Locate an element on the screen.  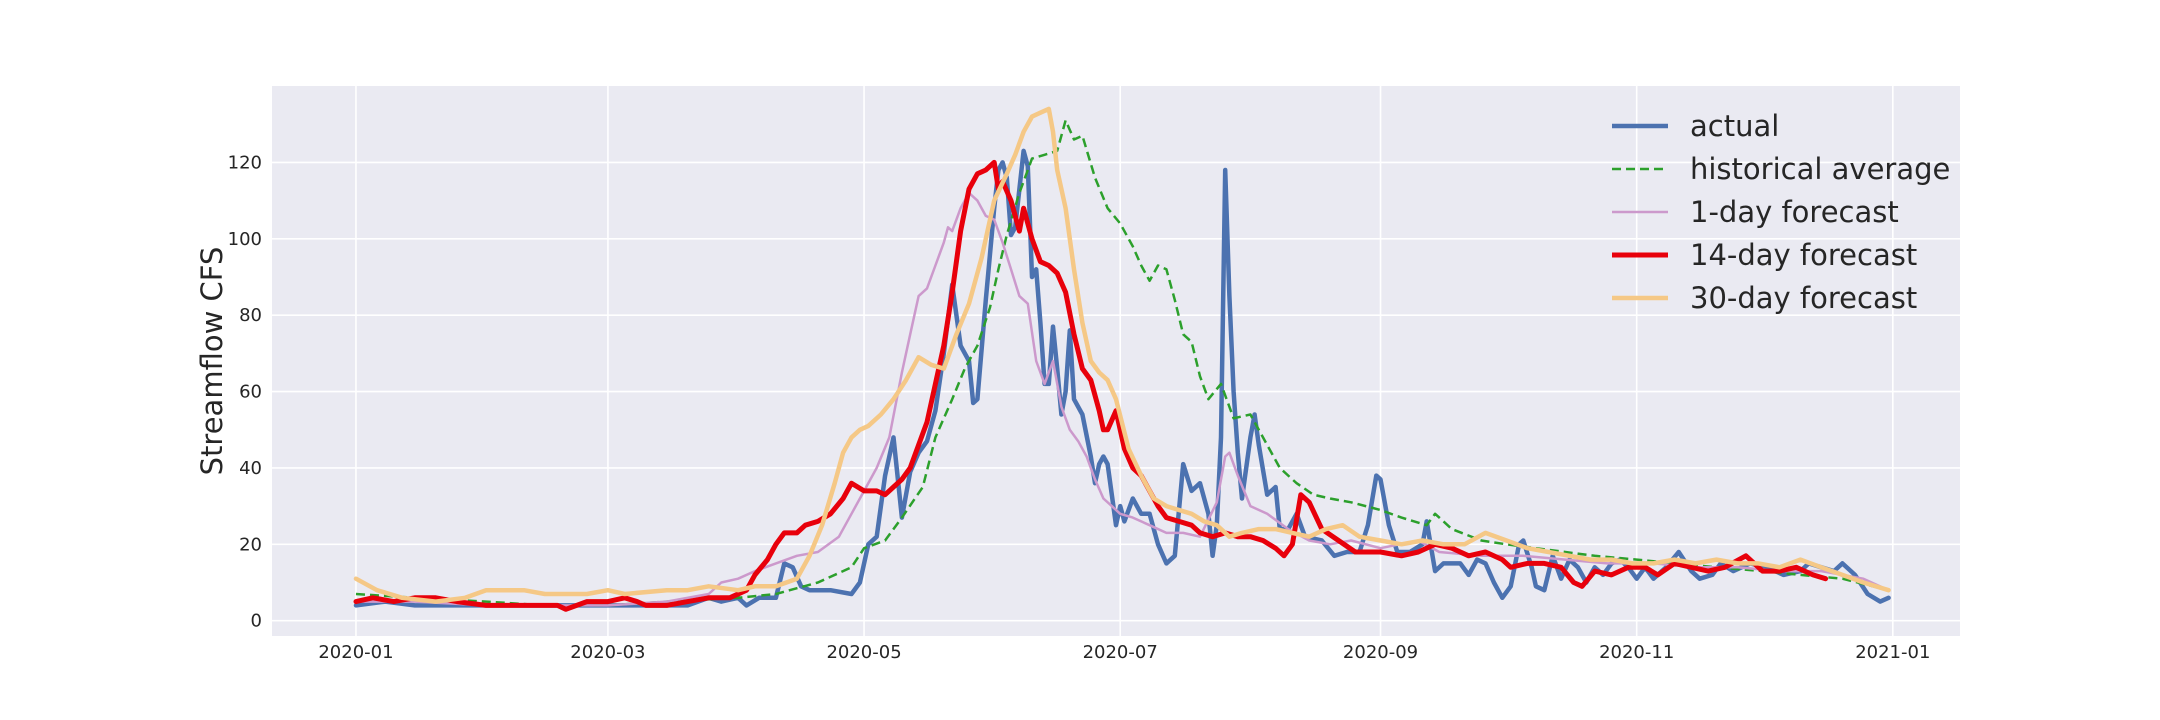
y-axis-label: Streamflow CFS is located at coordinates (212, 361).